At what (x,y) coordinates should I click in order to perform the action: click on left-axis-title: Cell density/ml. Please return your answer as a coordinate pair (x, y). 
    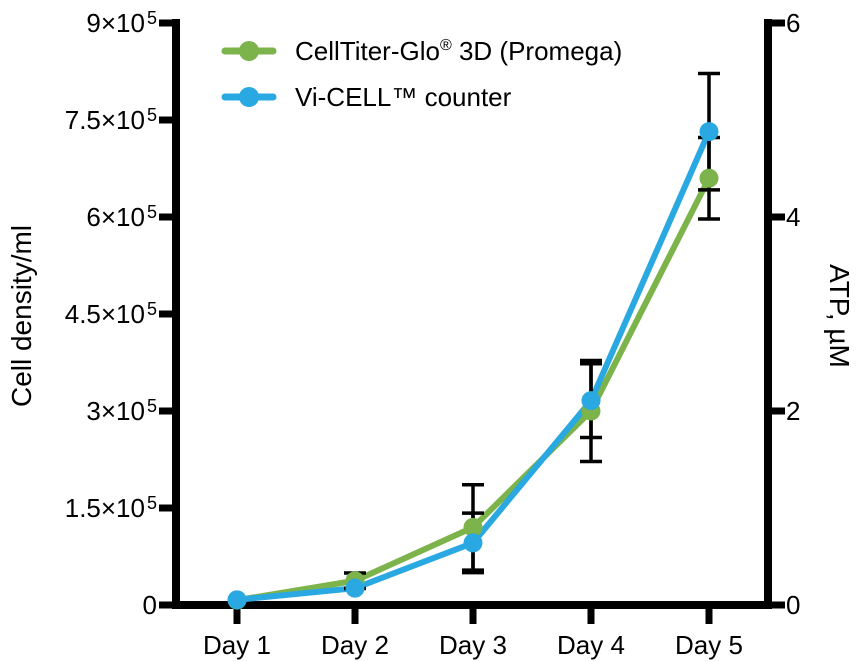
    Looking at the image, I should click on (21, 316).